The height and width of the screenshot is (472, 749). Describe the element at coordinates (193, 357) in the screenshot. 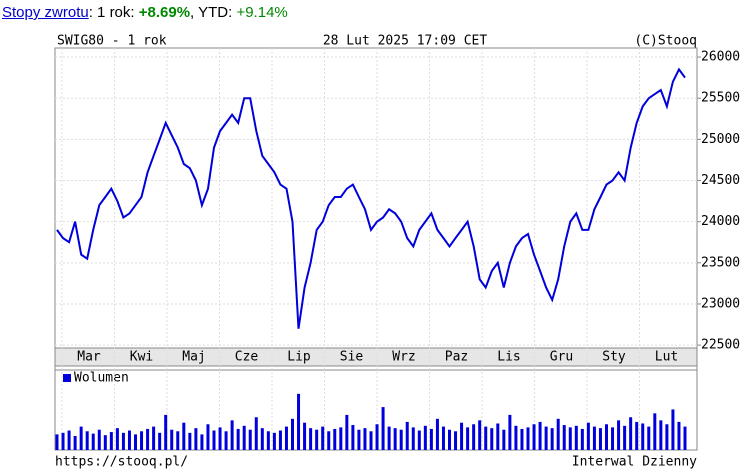

I see `x-tick-label: Maj` at that location.